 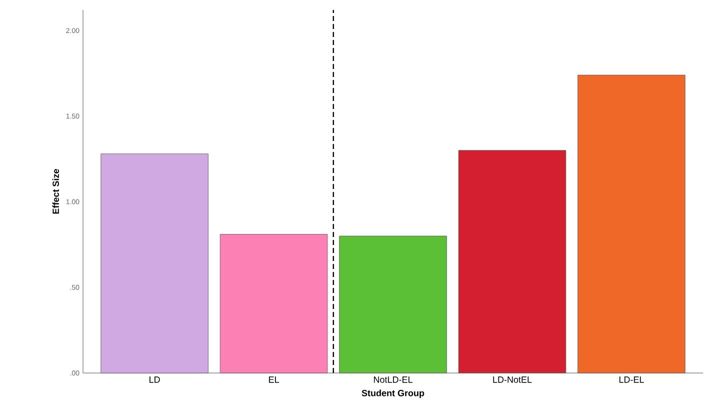 What do you see at coordinates (155, 379) in the screenshot?
I see `x-tick-label: LD` at bounding box center [155, 379].